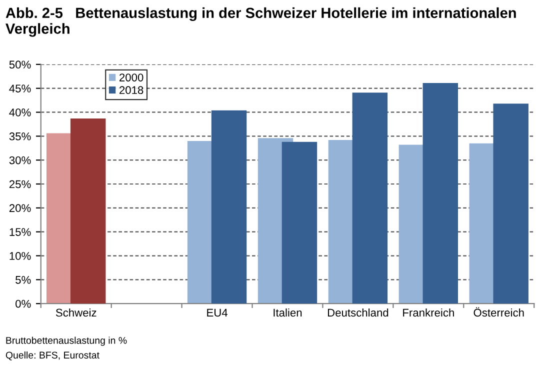 This screenshot has width=545, height=368. Describe the element at coordinates (66, 341) in the screenshot. I see `text: Bruttobettenauslastung in %` at that location.